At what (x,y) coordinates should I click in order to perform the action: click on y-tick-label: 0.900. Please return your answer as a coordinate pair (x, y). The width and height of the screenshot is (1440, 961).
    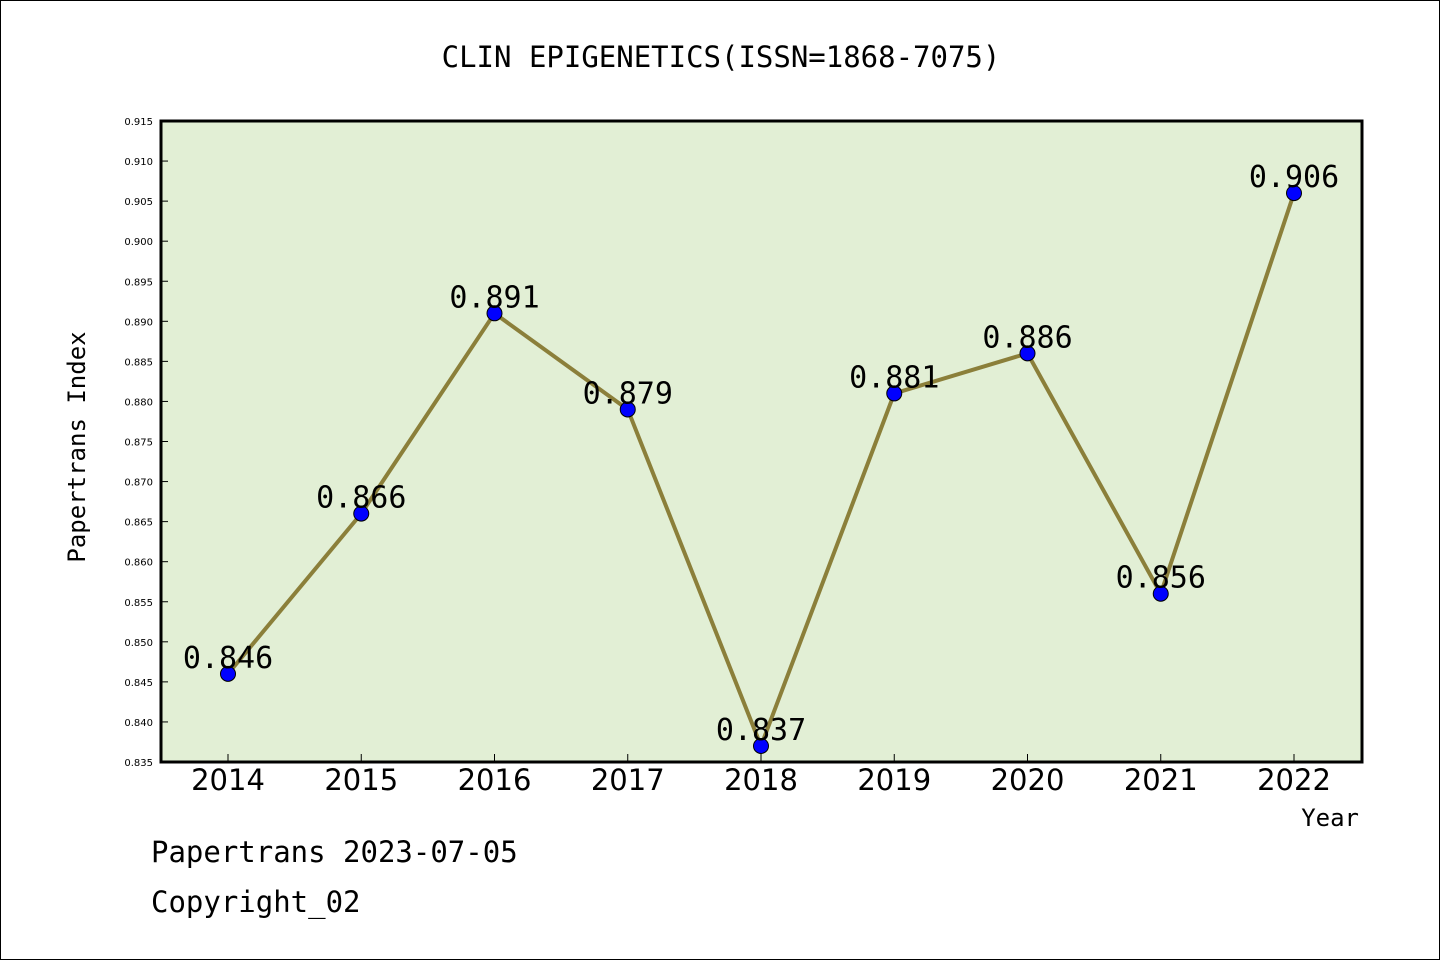
    Looking at the image, I should click on (138, 242).